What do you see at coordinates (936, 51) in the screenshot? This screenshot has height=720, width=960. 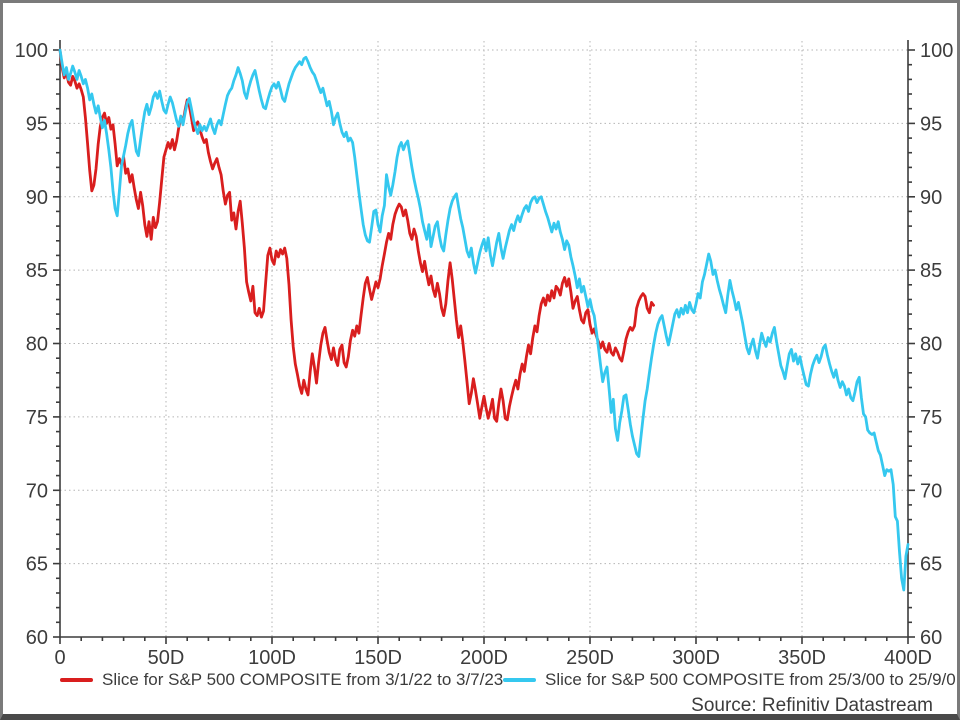 I see `y-tick-label-right: 100` at bounding box center [936, 51].